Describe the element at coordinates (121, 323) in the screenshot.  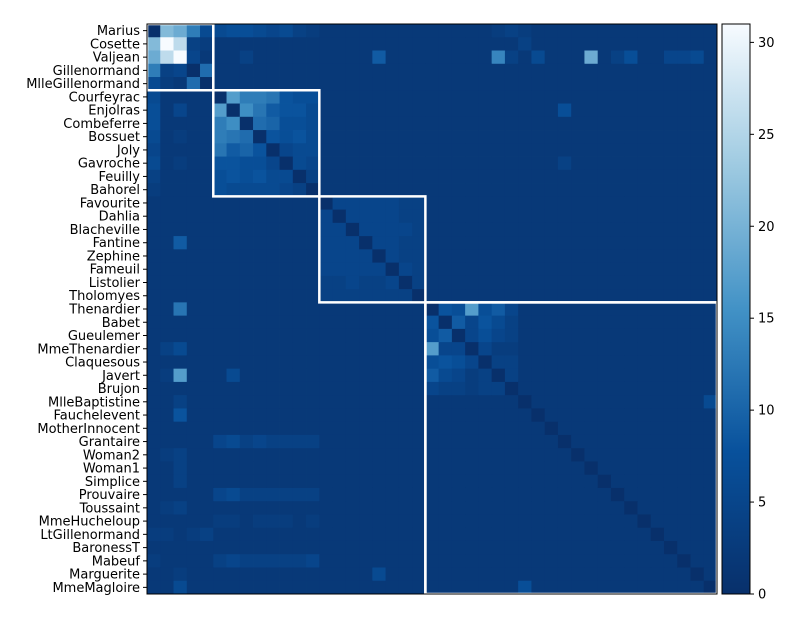
I see `row-label: Babet` at that location.